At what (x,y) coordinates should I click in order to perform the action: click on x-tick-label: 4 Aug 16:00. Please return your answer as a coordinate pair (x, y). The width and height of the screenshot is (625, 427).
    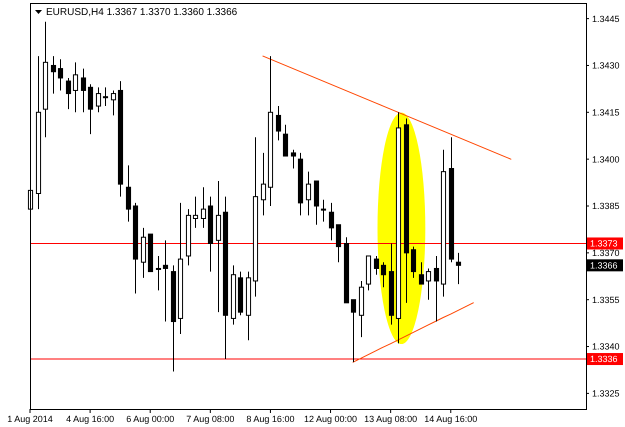
    Looking at the image, I should click on (90, 419).